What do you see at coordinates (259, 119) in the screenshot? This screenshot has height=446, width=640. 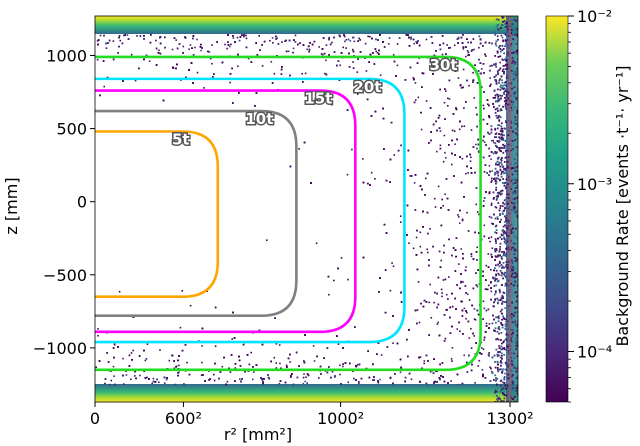 I see `contour-label-10t: 10t` at bounding box center [259, 119].